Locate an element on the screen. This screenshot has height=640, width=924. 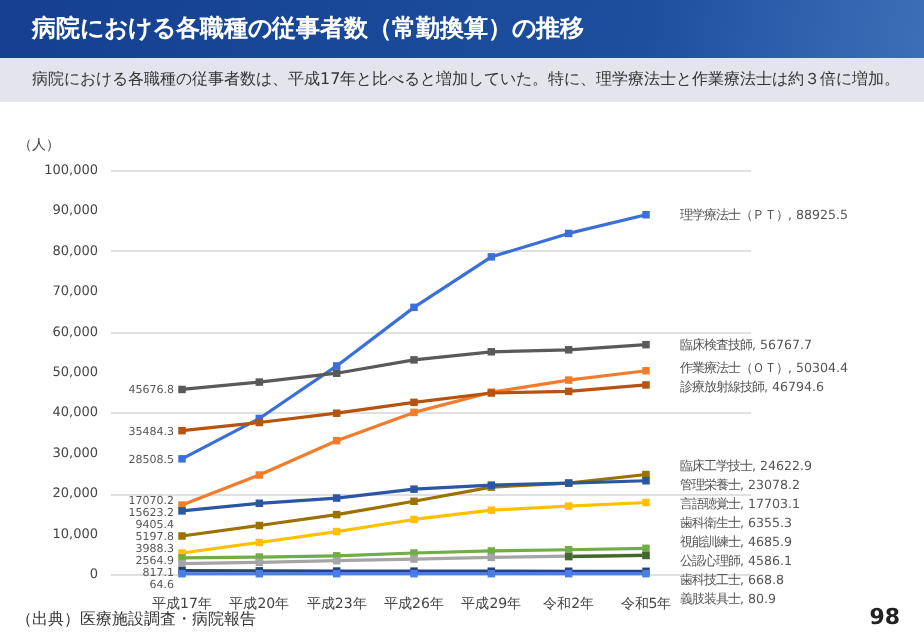
chart-title: 病院における各職種の従事者数（常勤換算）の推移 is located at coordinates (462, 29).